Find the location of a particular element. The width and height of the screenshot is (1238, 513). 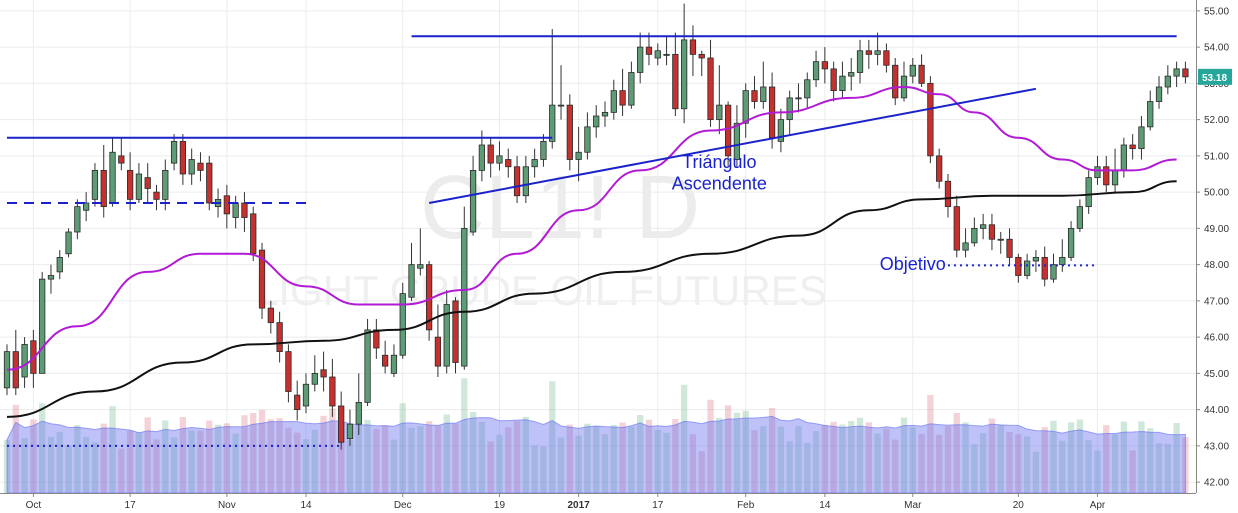

x-axis: Oct 17 Nov 14 Dec 19 2017 17 Feb 14 Mar 20 Apr is located at coordinates (619, 503).